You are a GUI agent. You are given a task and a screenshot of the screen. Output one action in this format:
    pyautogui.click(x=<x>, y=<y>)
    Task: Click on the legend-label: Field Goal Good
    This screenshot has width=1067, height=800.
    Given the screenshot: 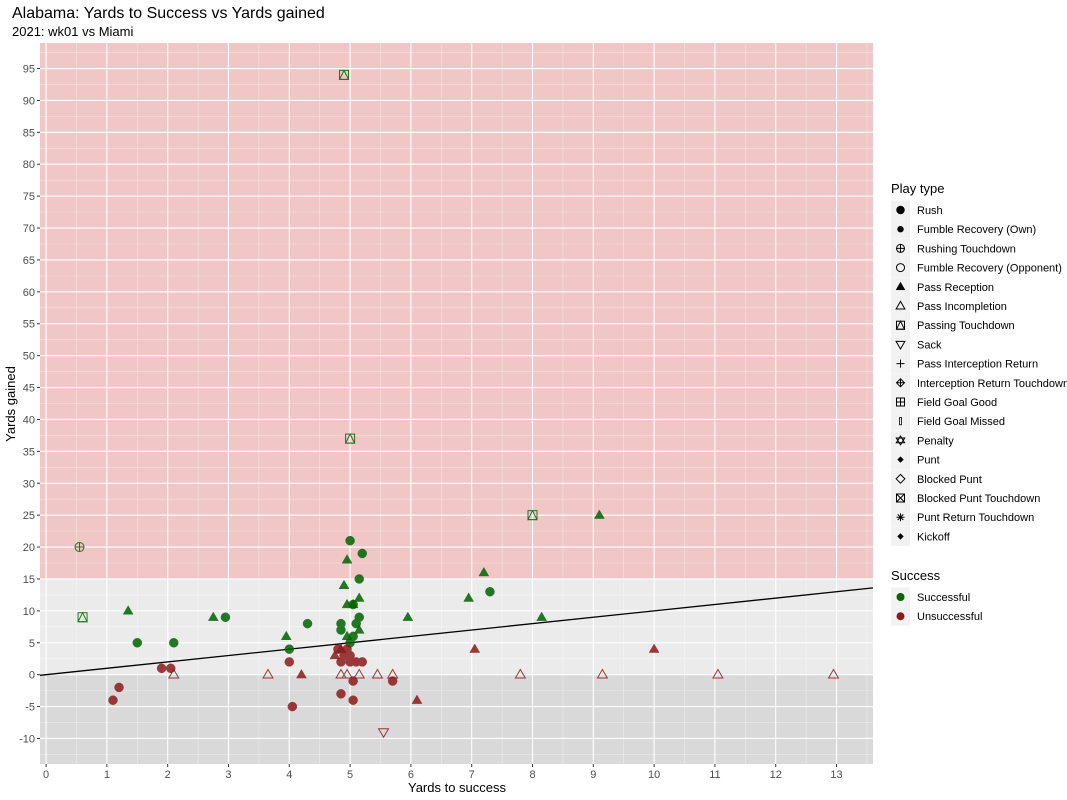 What is the action you would take?
    pyautogui.click(x=957, y=403)
    